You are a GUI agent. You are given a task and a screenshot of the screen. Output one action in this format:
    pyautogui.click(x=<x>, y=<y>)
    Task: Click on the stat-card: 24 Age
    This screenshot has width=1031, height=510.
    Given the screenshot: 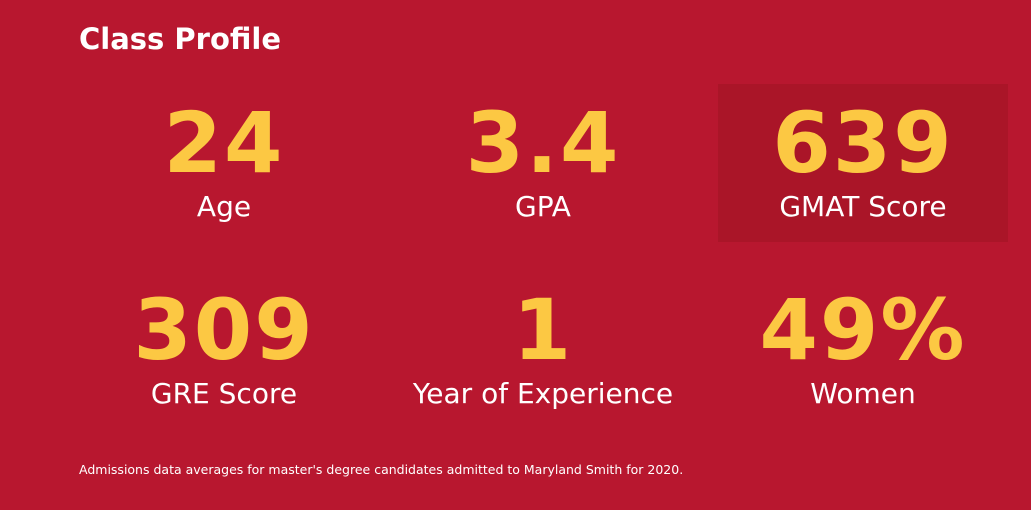 What is the action you would take?
    pyautogui.click(x=224, y=163)
    